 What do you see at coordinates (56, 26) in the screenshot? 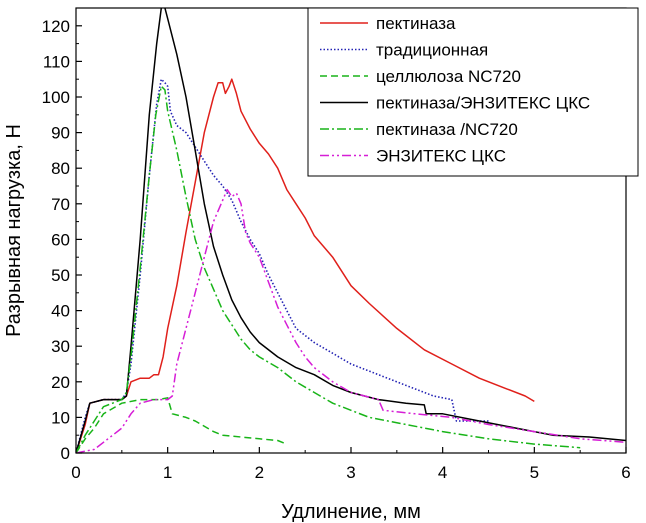
I see `y-tick-label: 120` at bounding box center [56, 26].